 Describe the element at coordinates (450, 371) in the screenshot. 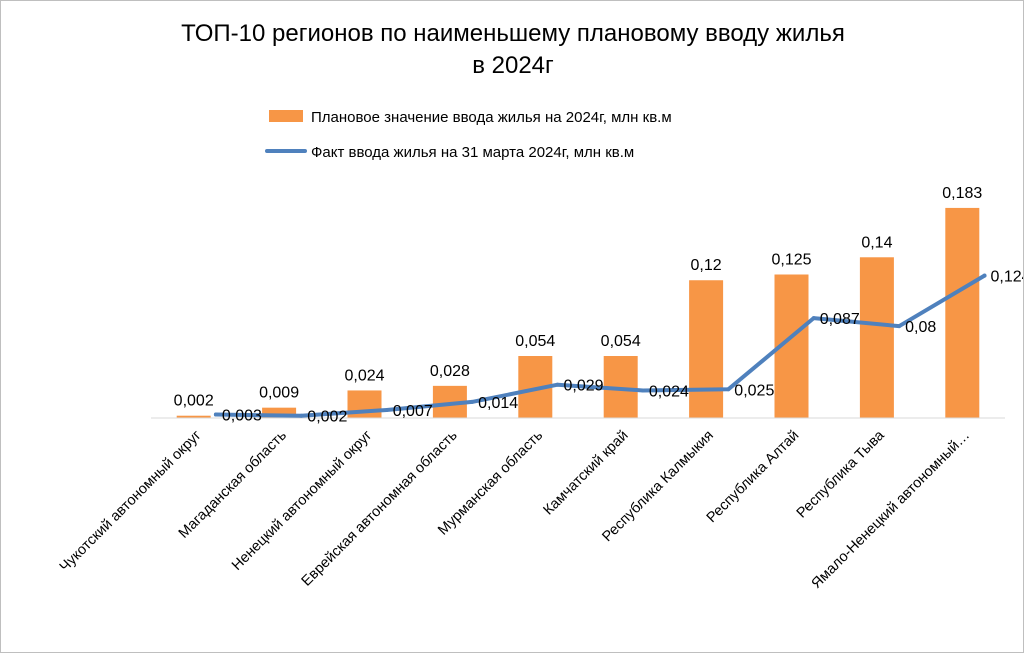

I see `bar-label-4: 0,028` at that location.